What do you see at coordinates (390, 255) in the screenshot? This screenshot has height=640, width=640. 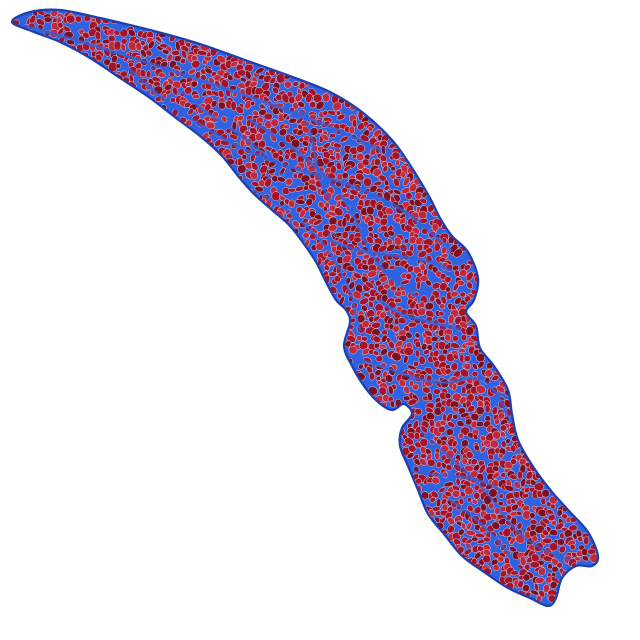 I see `collagen-septum` at bounding box center [390, 255].